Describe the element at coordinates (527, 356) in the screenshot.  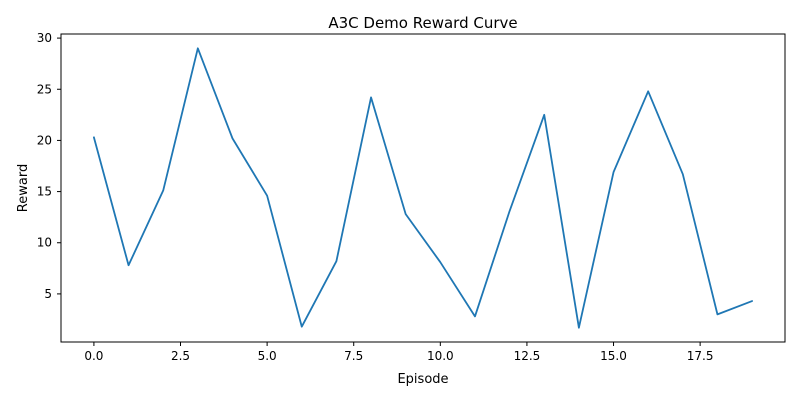
I see `x-tick-label: 12.5` at that location.